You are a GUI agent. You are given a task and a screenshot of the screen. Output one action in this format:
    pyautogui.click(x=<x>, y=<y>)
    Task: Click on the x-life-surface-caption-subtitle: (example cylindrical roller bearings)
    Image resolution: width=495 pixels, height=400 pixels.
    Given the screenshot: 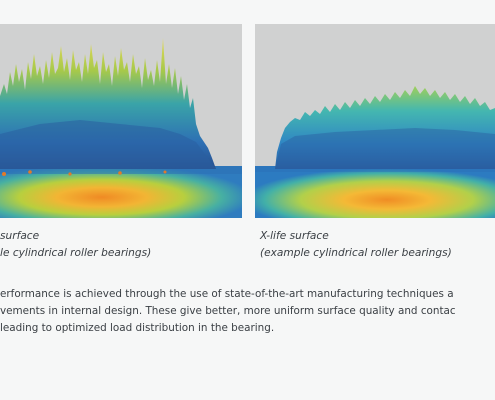 What is the action you would take?
    pyautogui.click(x=356, y=253)
    